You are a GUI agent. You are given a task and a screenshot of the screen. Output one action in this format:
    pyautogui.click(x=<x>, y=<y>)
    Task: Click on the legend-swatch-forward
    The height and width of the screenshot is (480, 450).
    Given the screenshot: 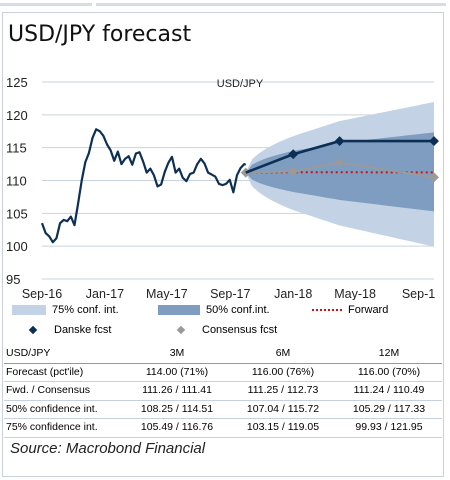 What is the action you would take?
    pyautogui.click(x=327, y=310)
    